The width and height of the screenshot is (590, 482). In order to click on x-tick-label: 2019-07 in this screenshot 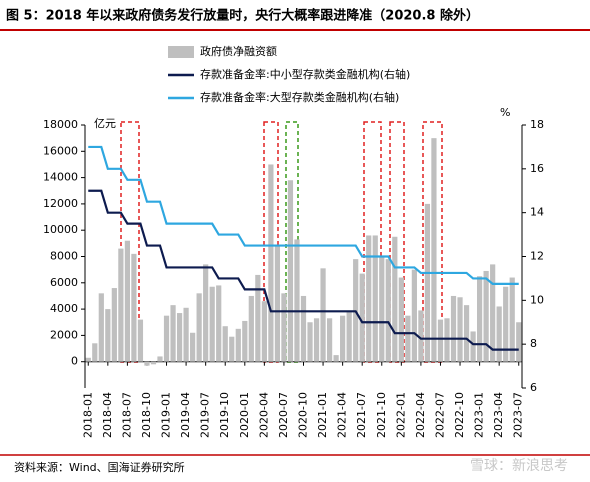, I will do `click(205, 415)`.